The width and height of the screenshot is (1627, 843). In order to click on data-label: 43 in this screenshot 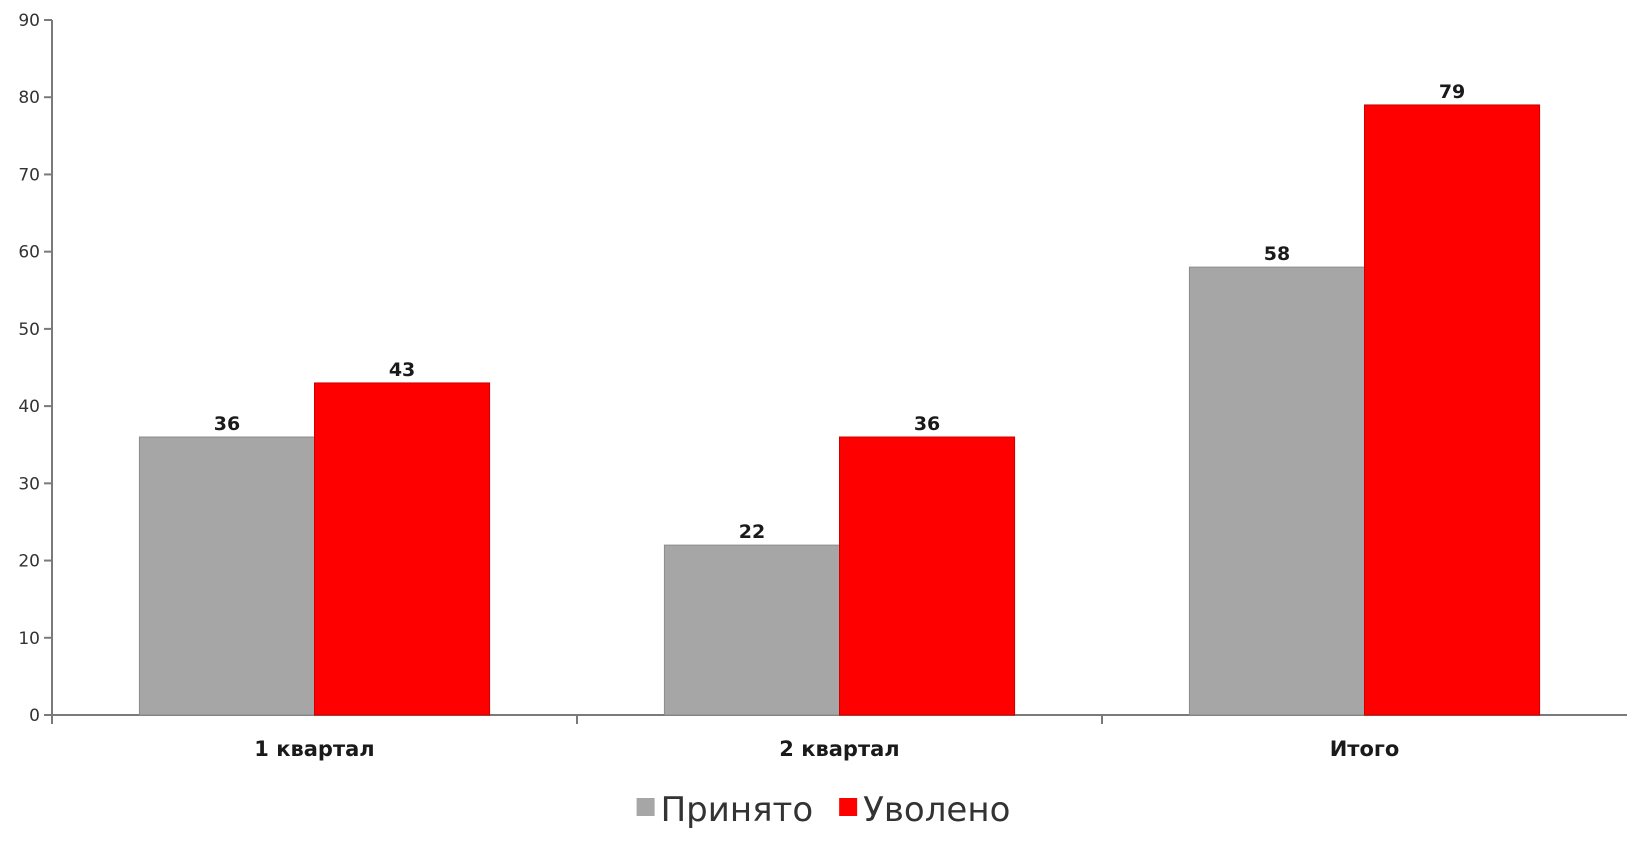, I will do `click(402, 370)`.